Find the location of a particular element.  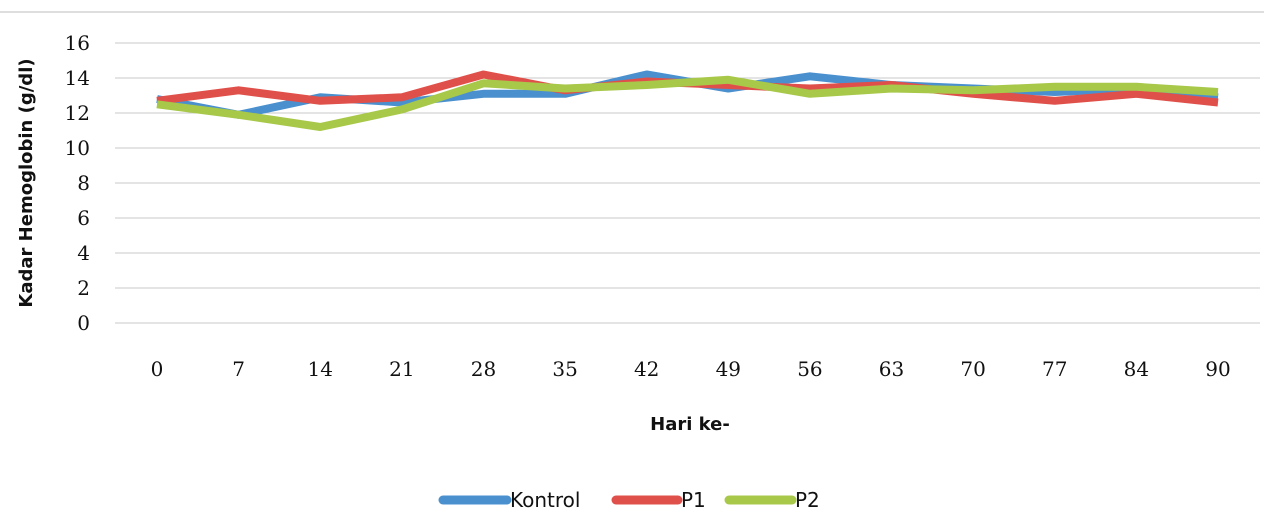

y-tick-label: 12 is located at coordinates (77, 113).